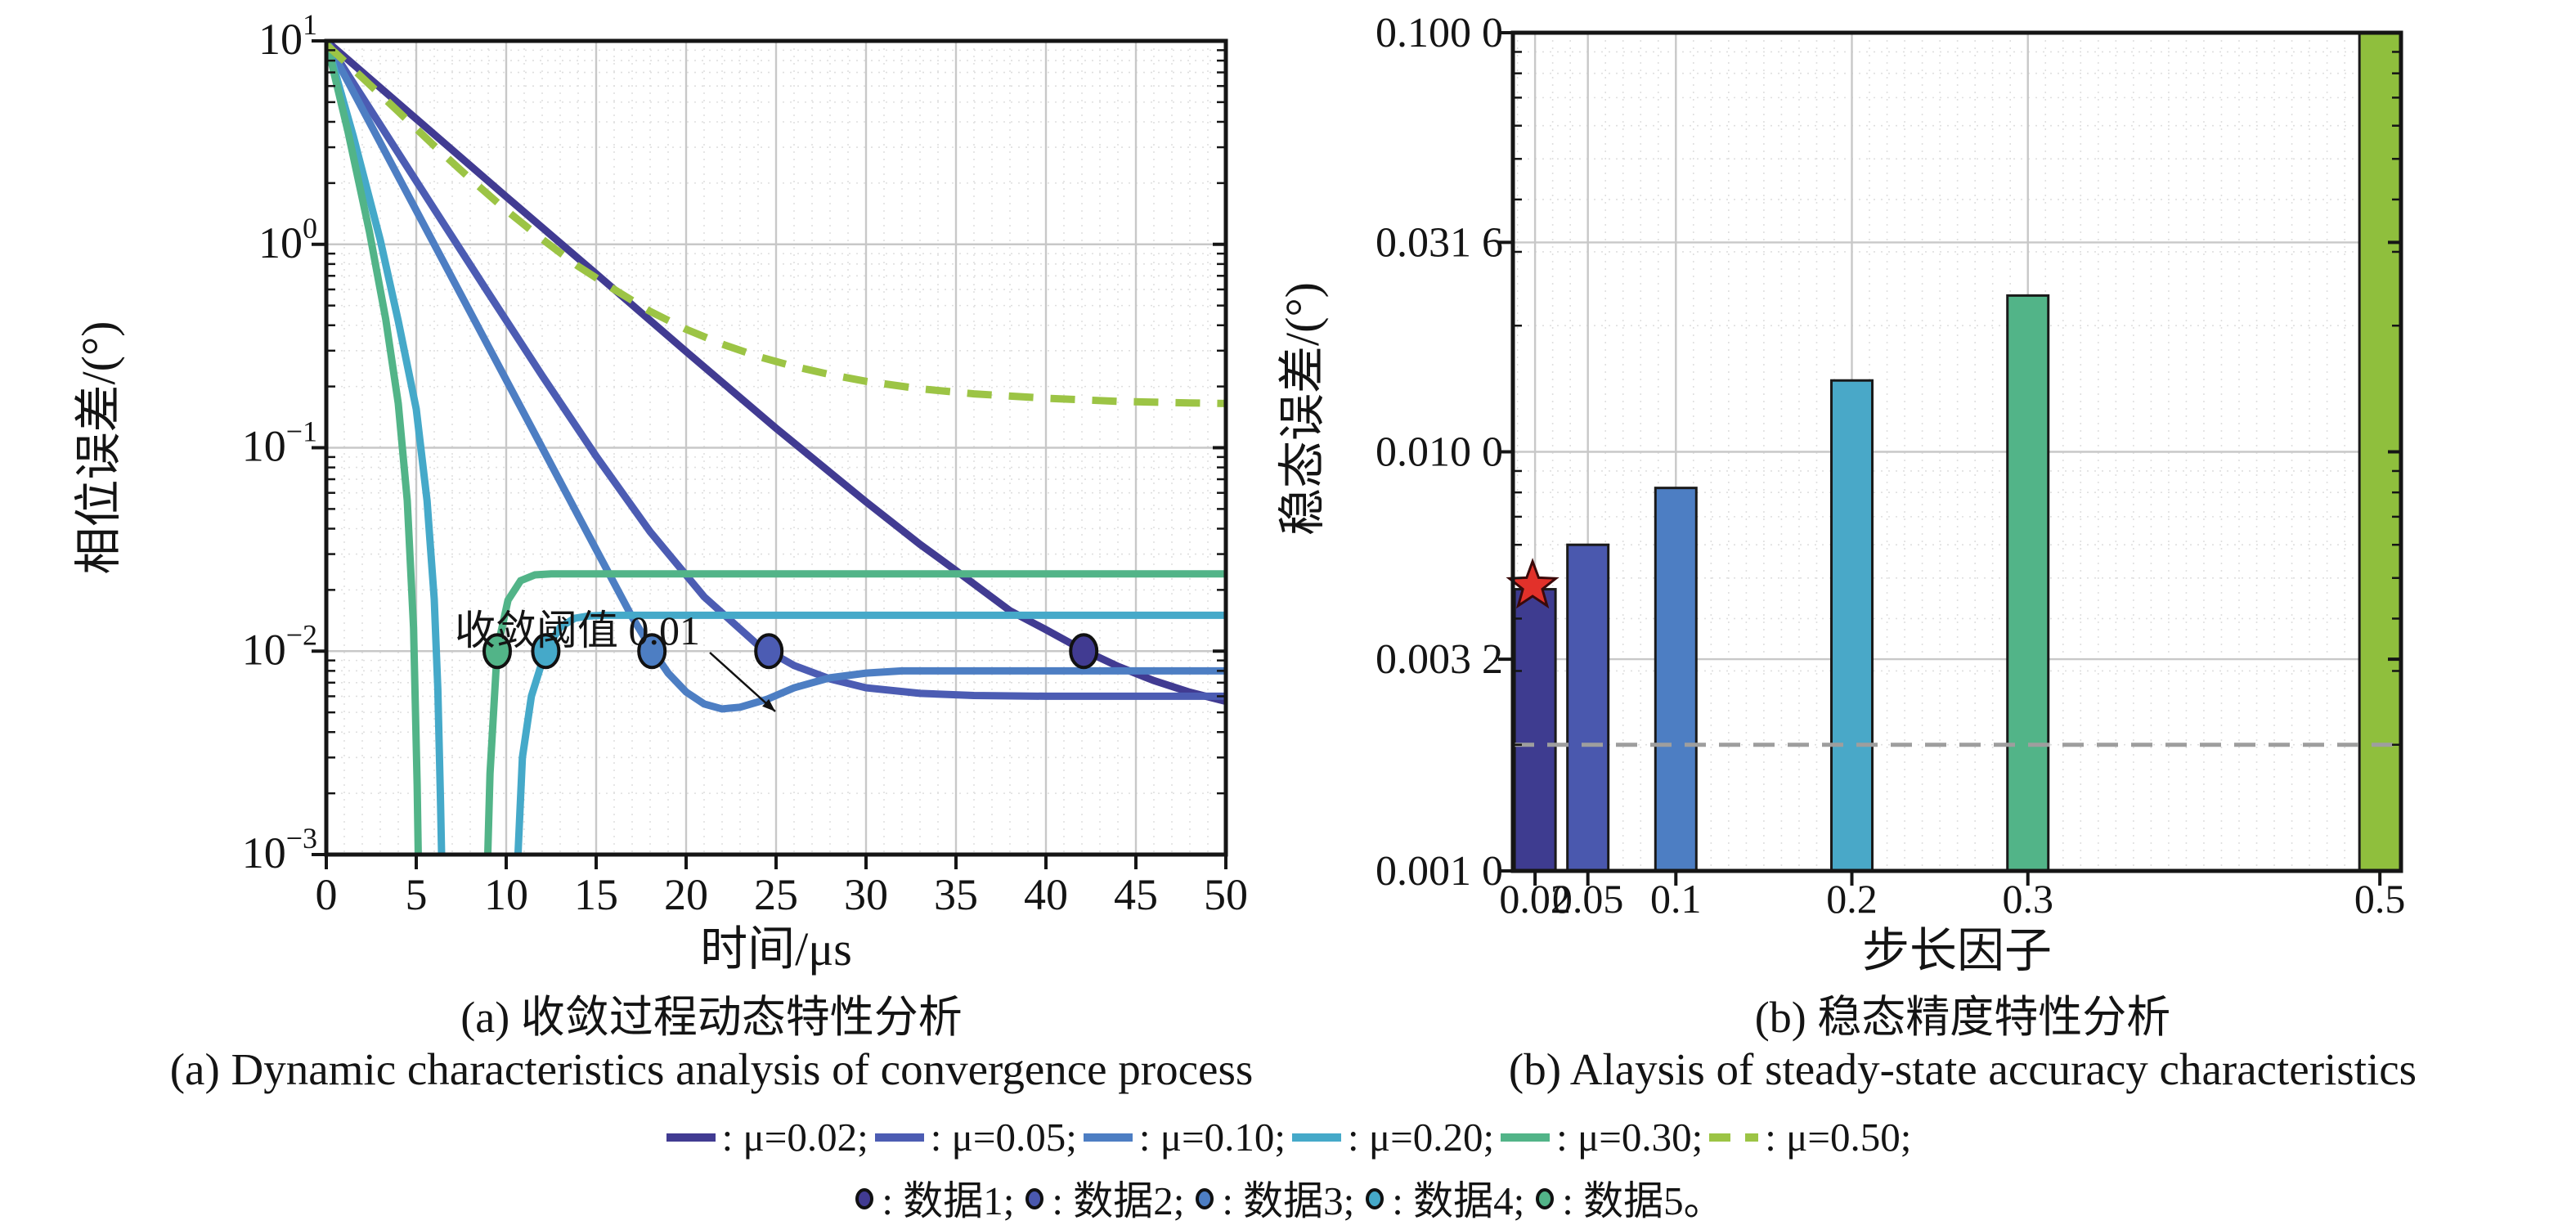 The width and height of the screenshot is (2576, 1225). Describe the element at coordinates (1838, 1137) in the screenshot. I see `legend-label: : μ=0.50;` at that location.